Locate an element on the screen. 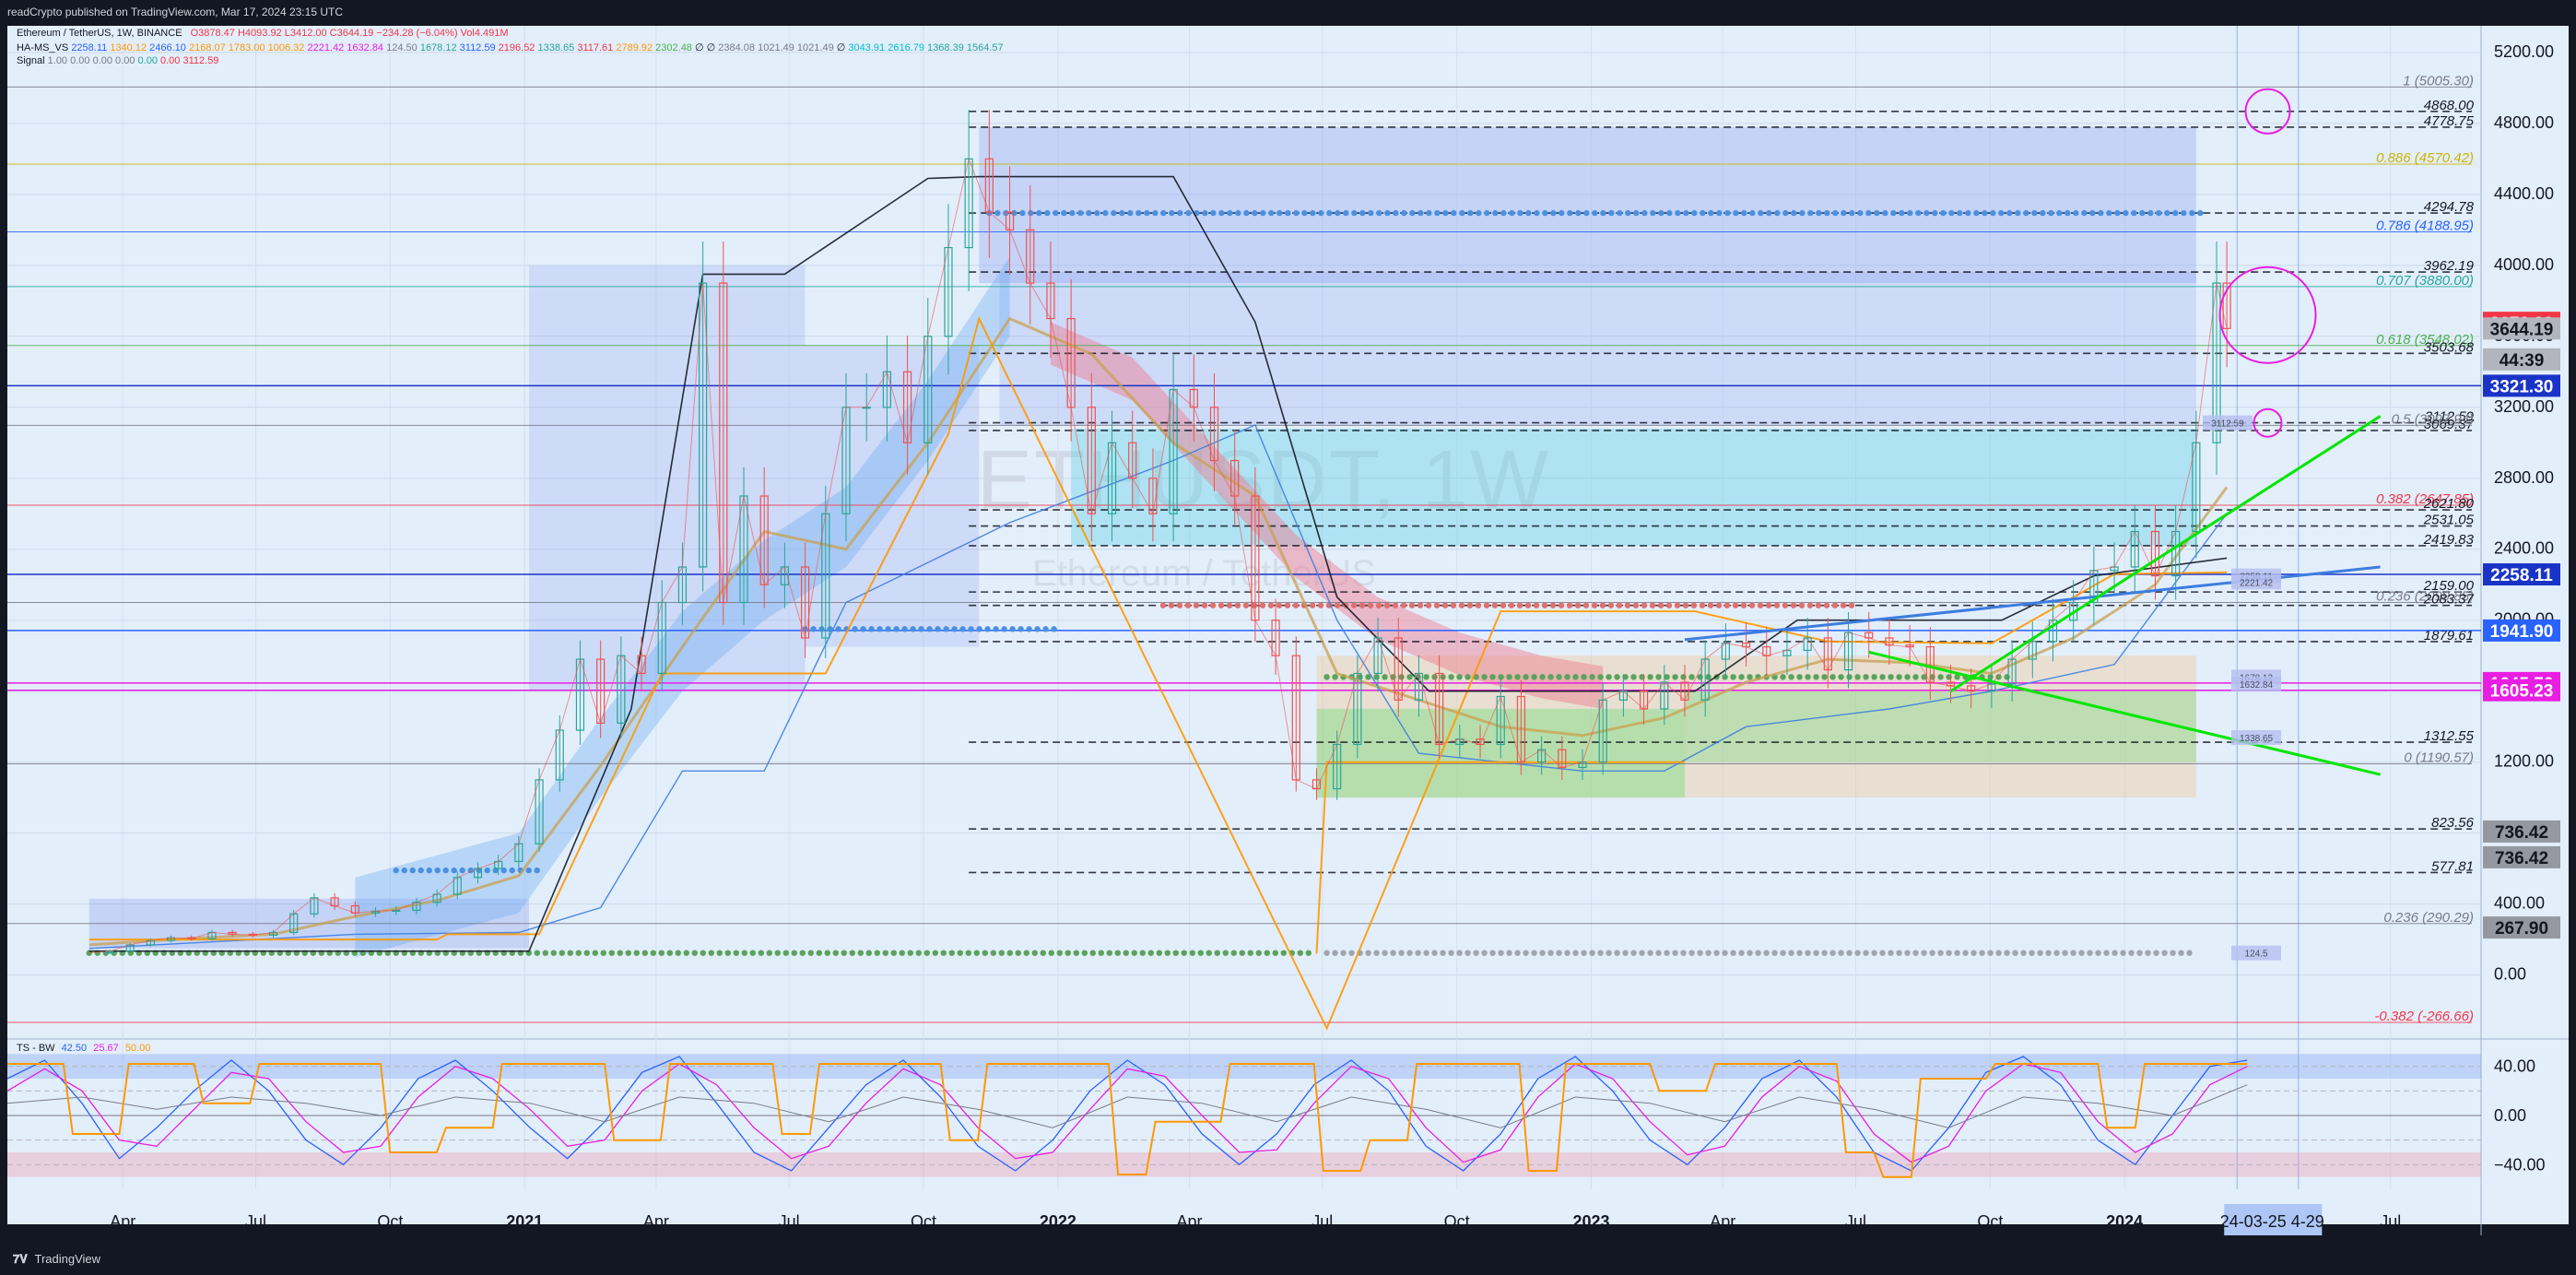  price-level-label: 1 (5005.30) is located at coordinates (2438, 81).